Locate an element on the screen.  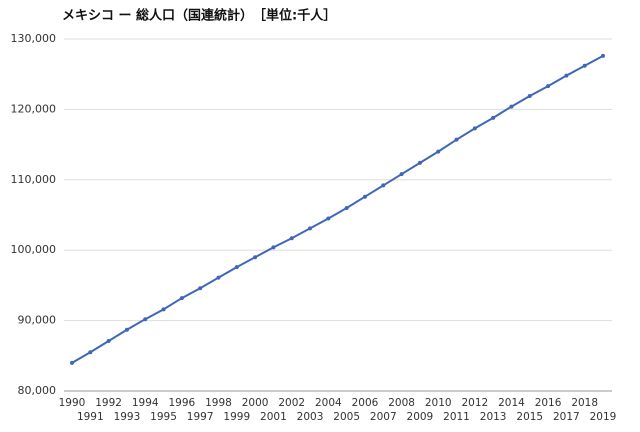
x-tick-label: 1991 is located at coordinates (90, 417).